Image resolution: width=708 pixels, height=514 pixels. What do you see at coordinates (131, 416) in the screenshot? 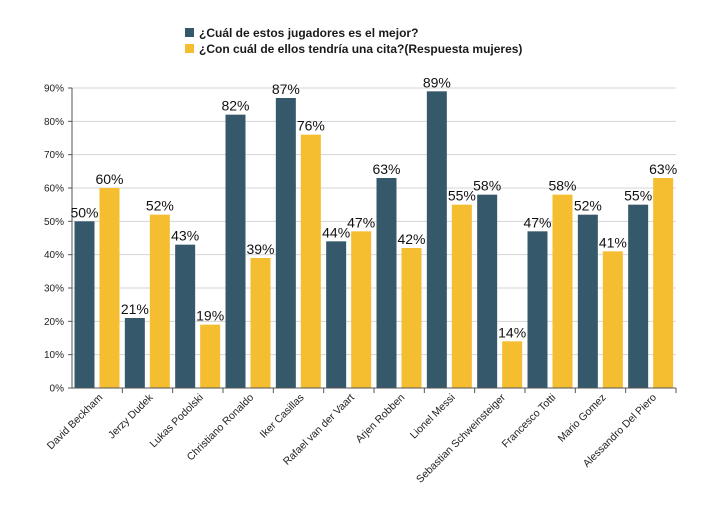
I see `x-category-label: Jerzy Dudek` at bounding box center [131, 416].